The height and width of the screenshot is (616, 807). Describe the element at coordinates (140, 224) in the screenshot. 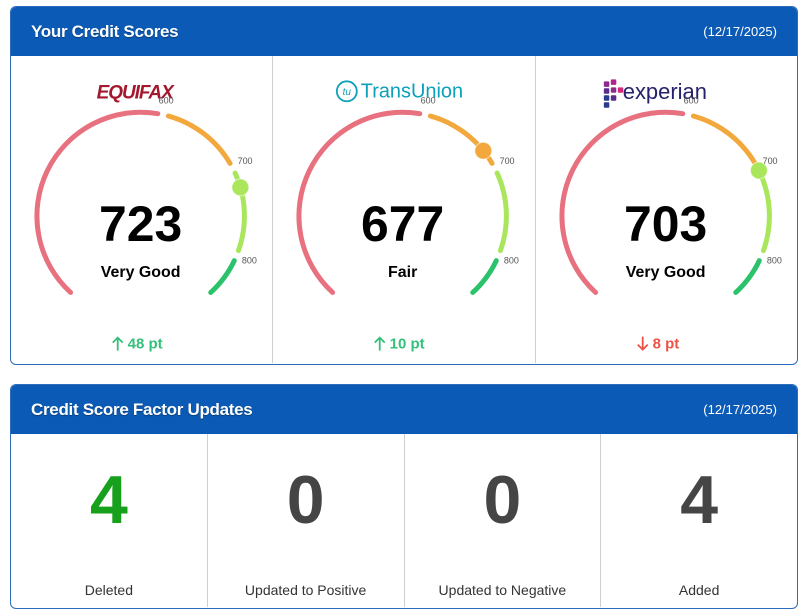

I see `score-value: 723` at that location.